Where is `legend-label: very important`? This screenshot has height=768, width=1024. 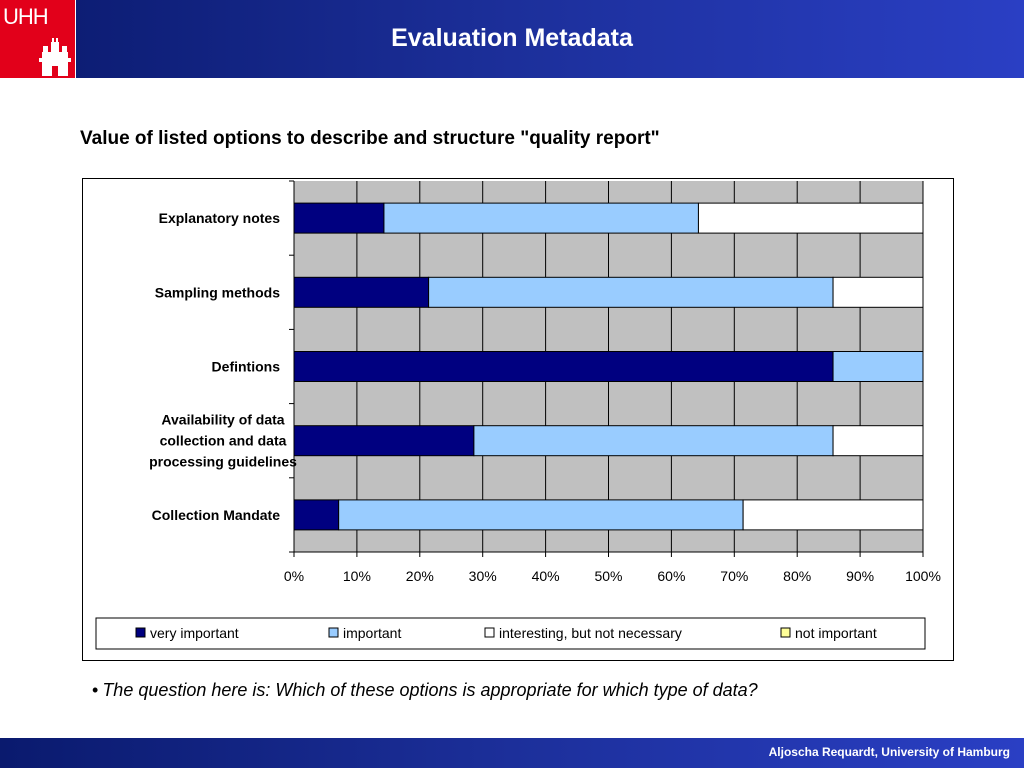
legend-label: very important is located at coordinates (194, 633).